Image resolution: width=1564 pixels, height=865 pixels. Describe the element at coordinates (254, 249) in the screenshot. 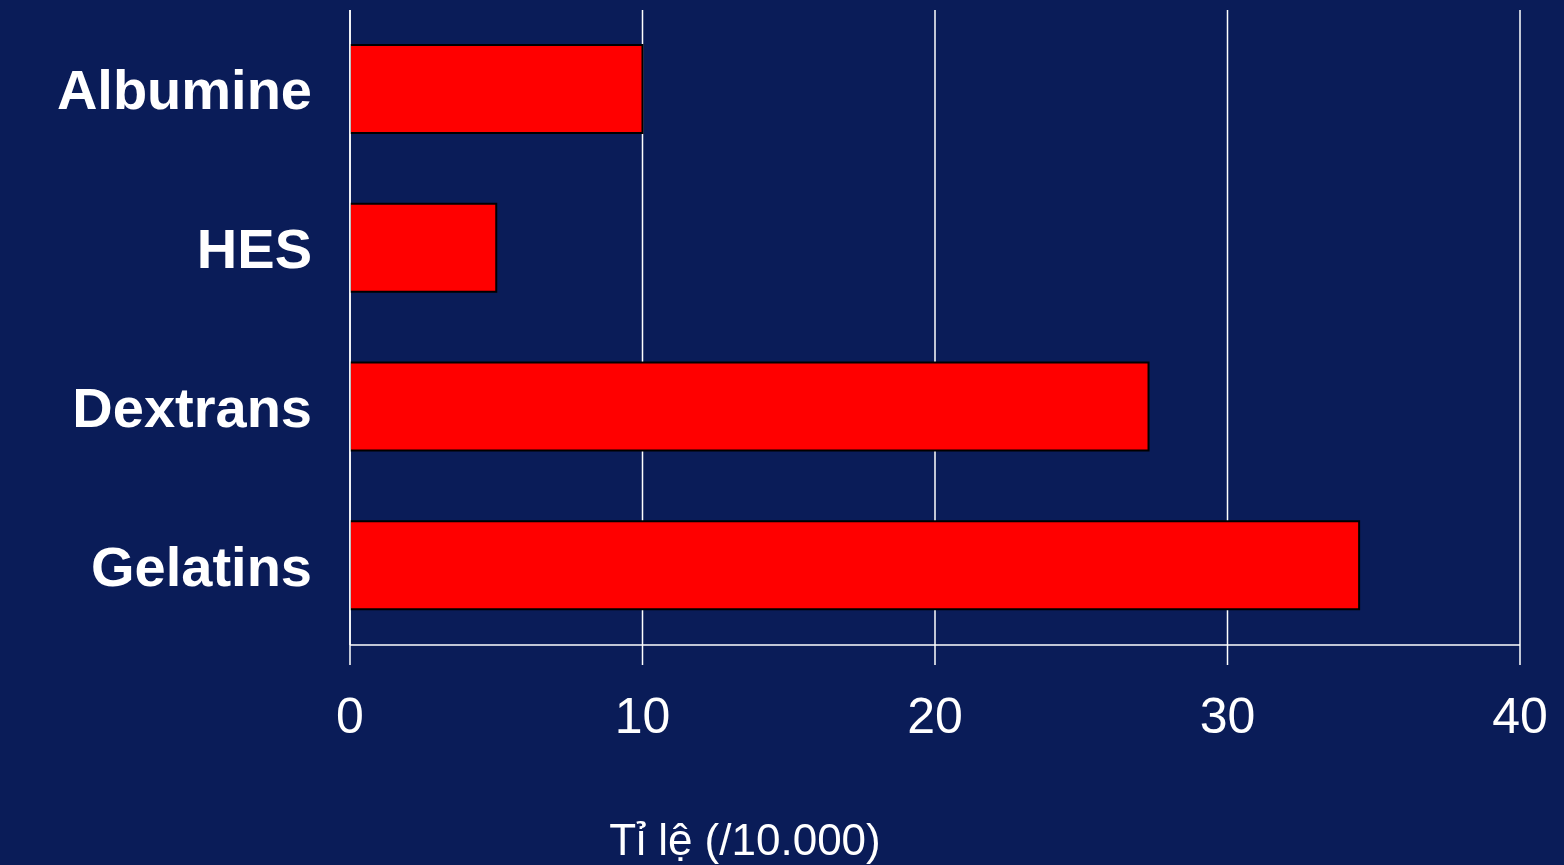

I see `y-tick-label: HES` at that location.